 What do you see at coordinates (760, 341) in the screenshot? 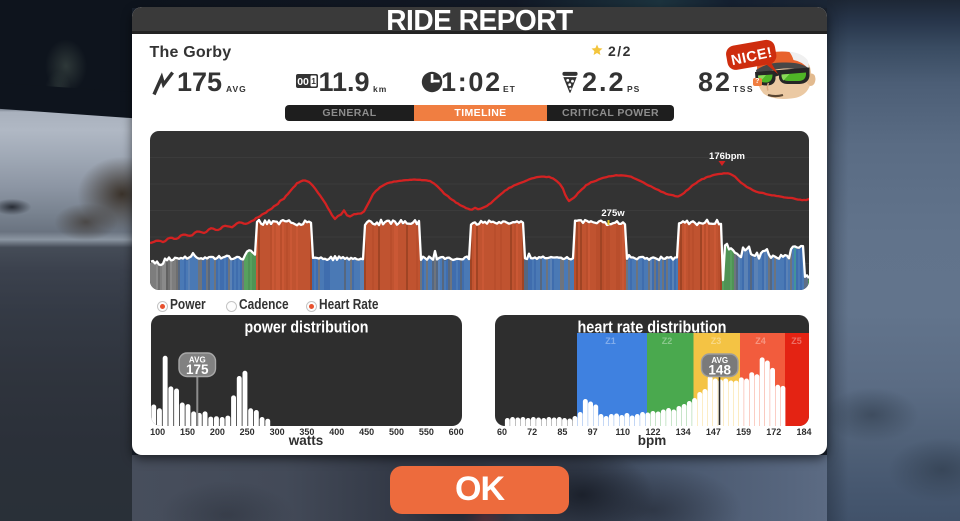
I see `svg-text: Z4` at bounding box center [760, 341].